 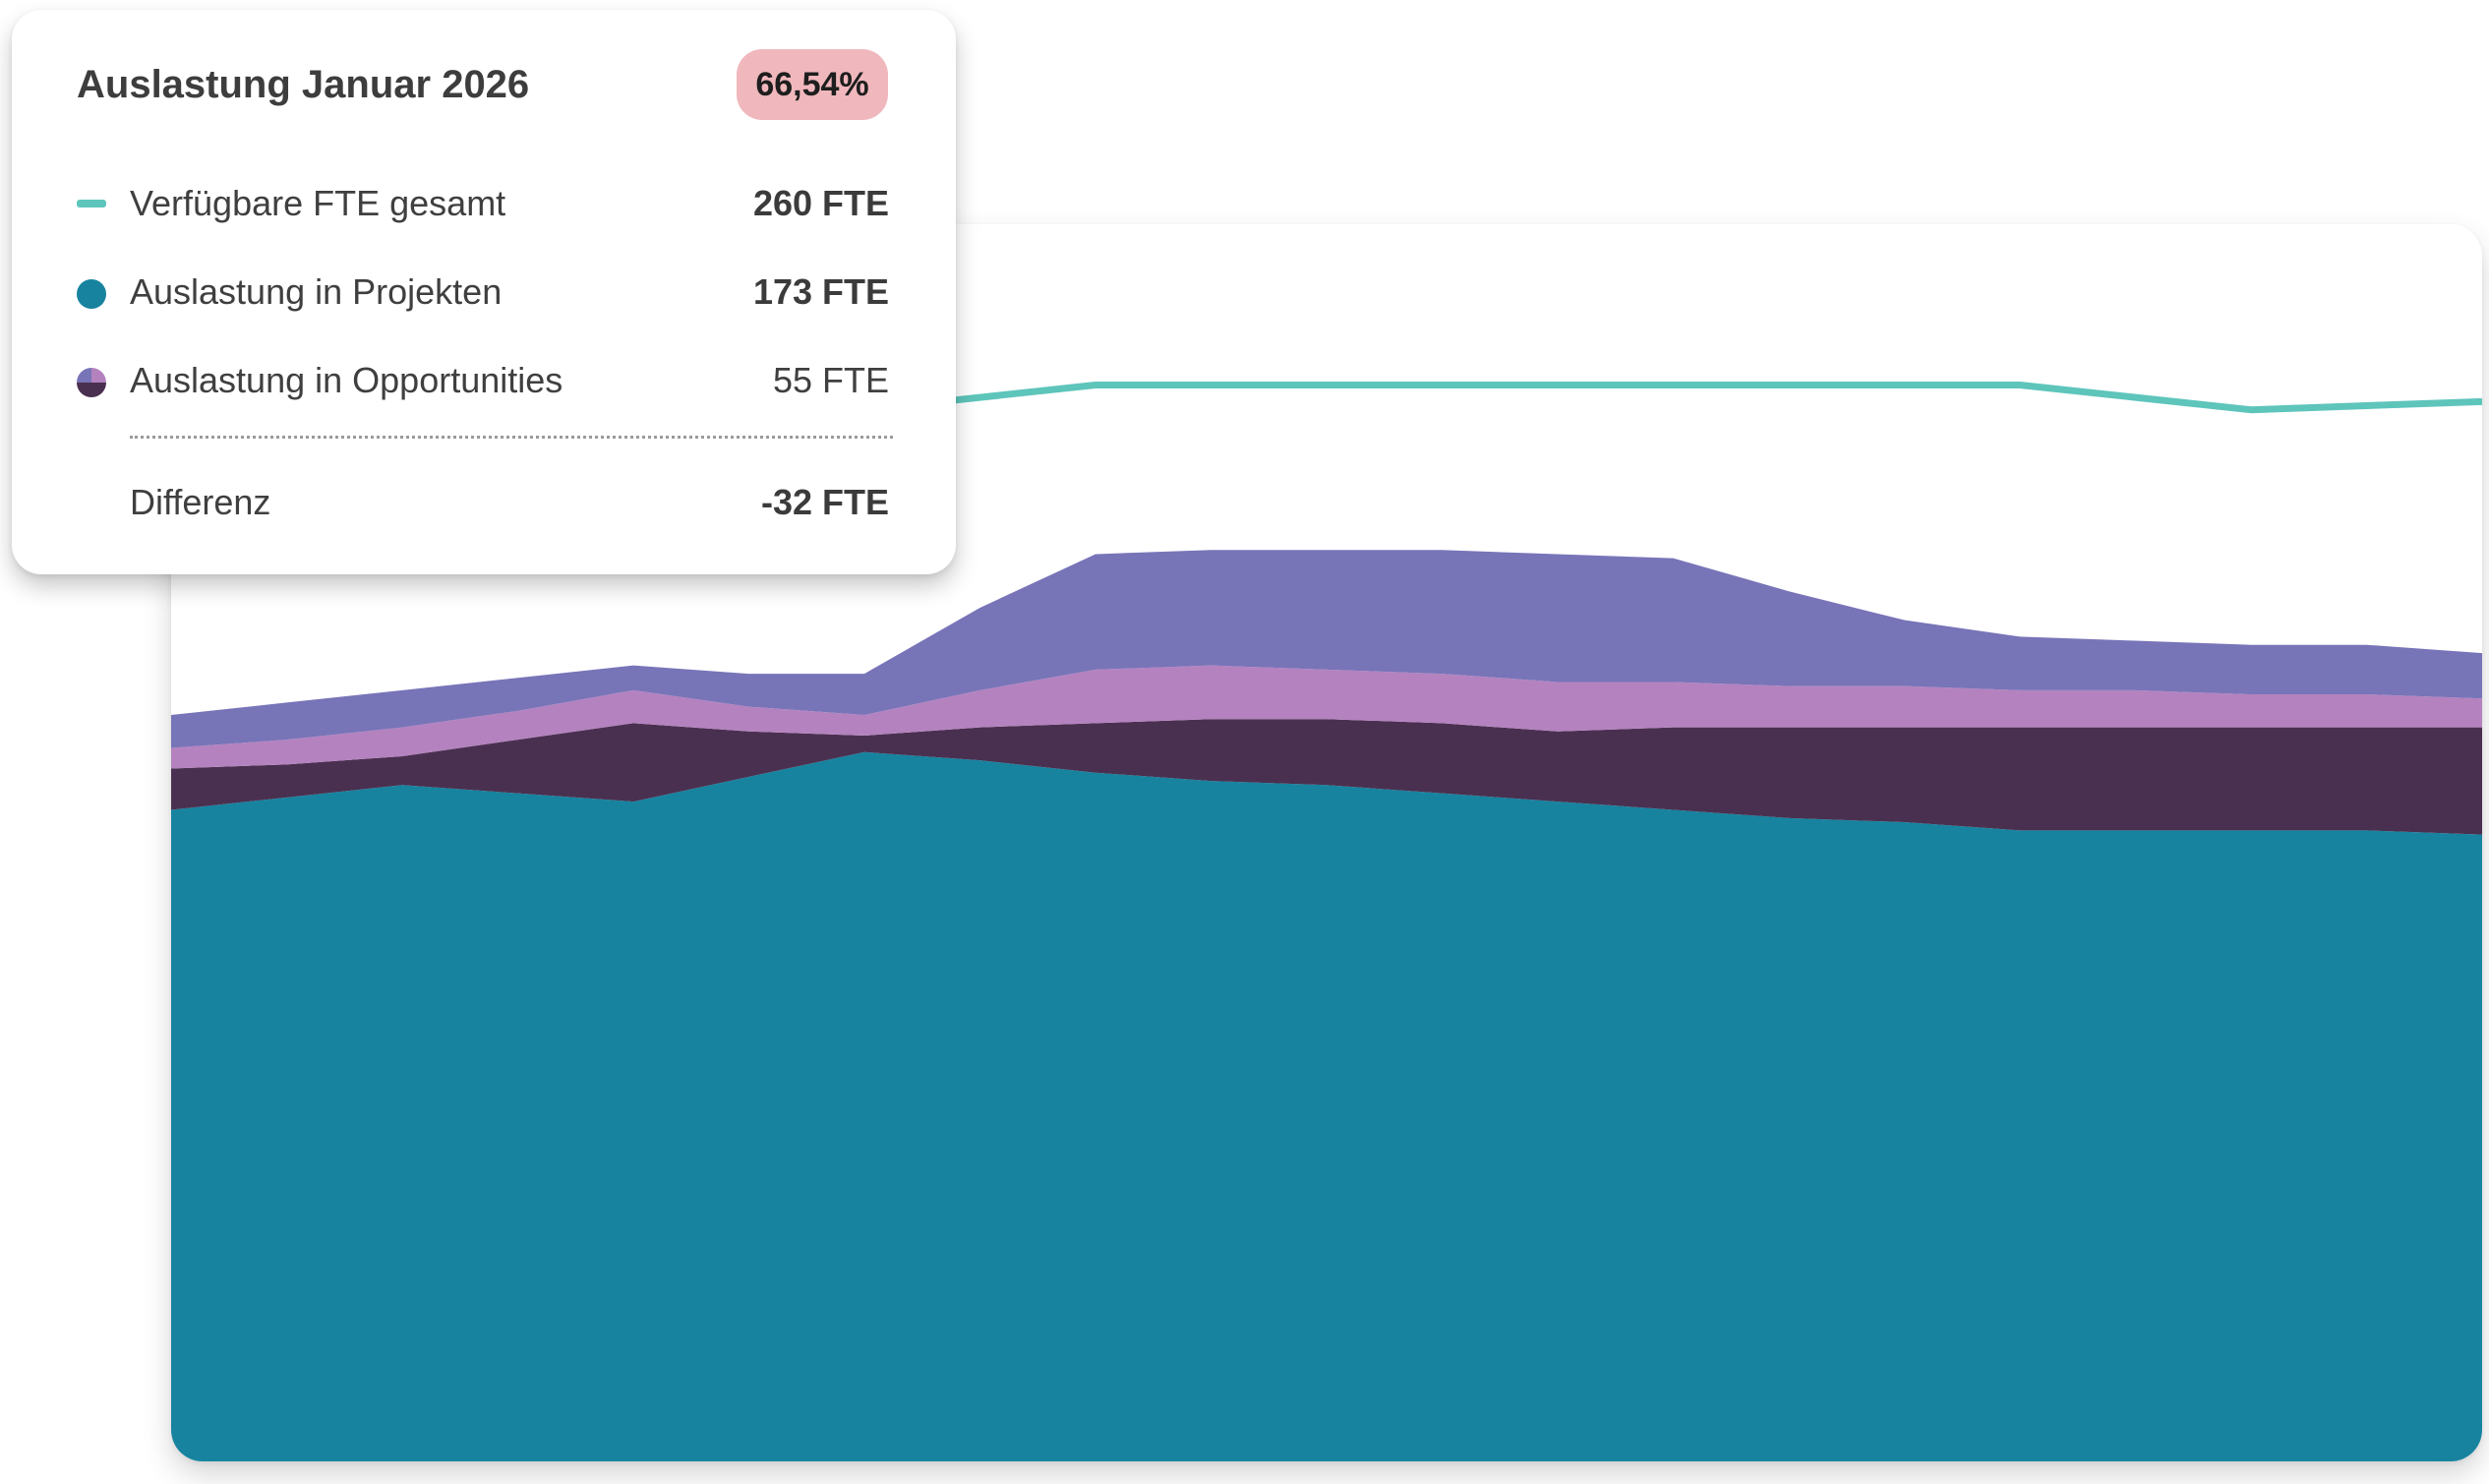 What do you see at coordinates (483, 503) in the screenshot?
I see `difference-row: Differenz -32 FTE` at bounding box center [483, 503].